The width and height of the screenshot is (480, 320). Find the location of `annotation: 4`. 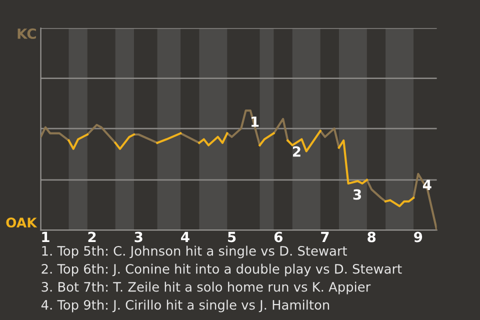

annotation: 4 is located at coordinates (427, 185).